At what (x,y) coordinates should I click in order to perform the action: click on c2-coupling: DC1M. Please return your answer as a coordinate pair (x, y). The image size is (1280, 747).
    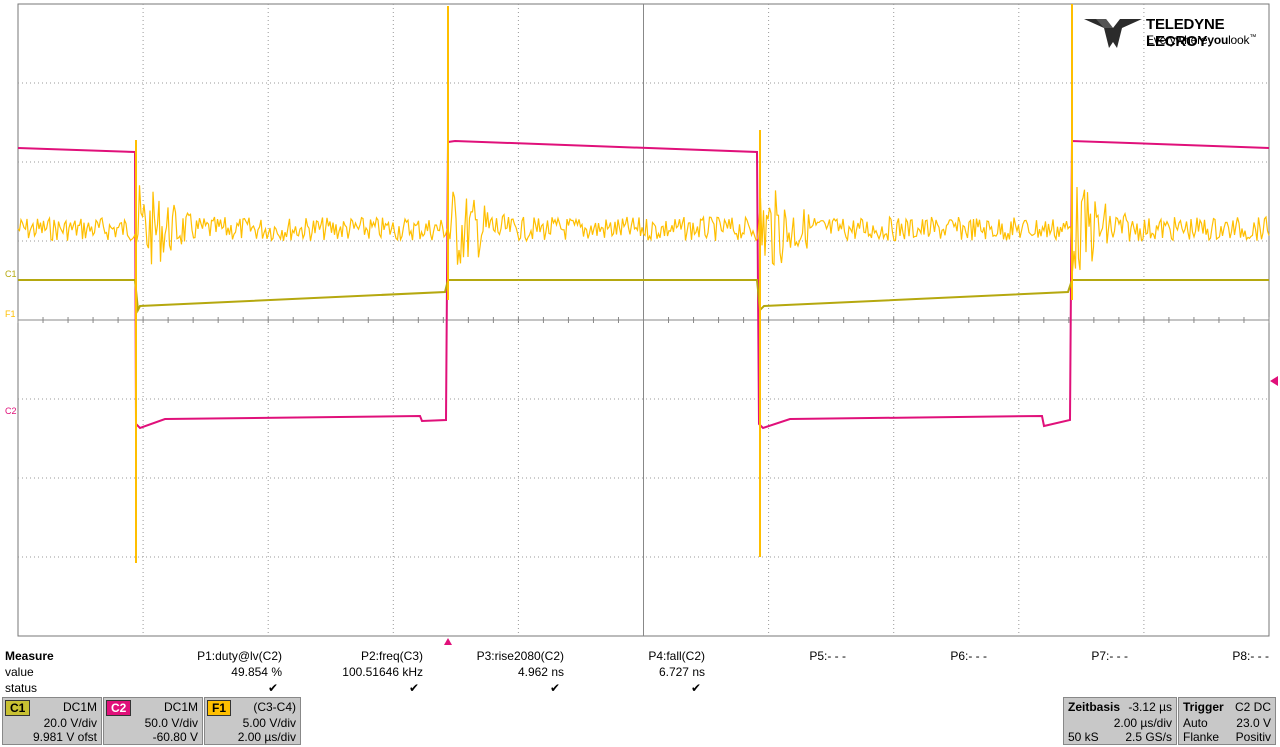
    Looking at the image, I should click on (180, 707).